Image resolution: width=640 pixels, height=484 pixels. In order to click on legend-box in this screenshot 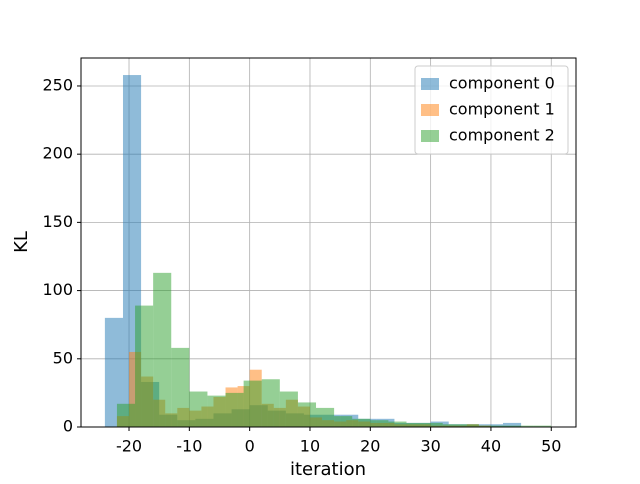, I will do `click(491, 110)`.